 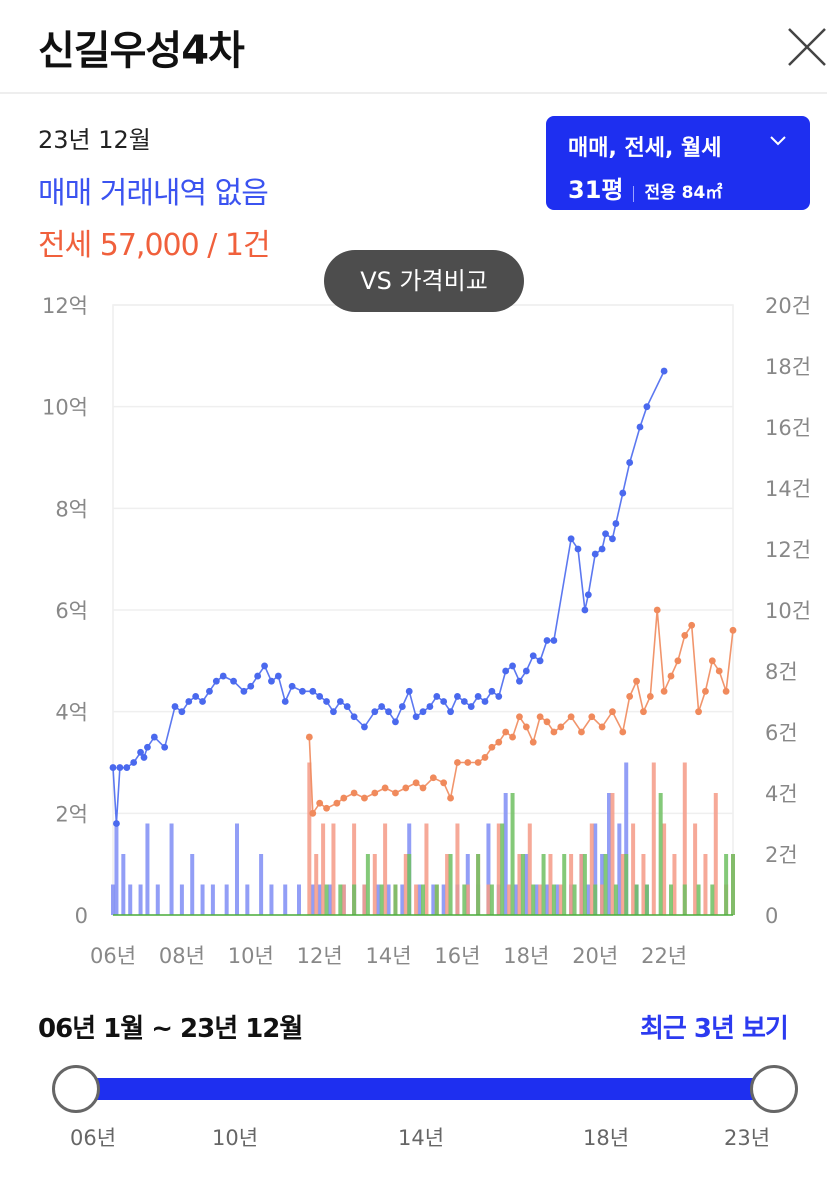 What do you see at coordinates (606, 1138) in the screenshot?
I see `range-tick: 18년` at bounding box center [606, 1138].